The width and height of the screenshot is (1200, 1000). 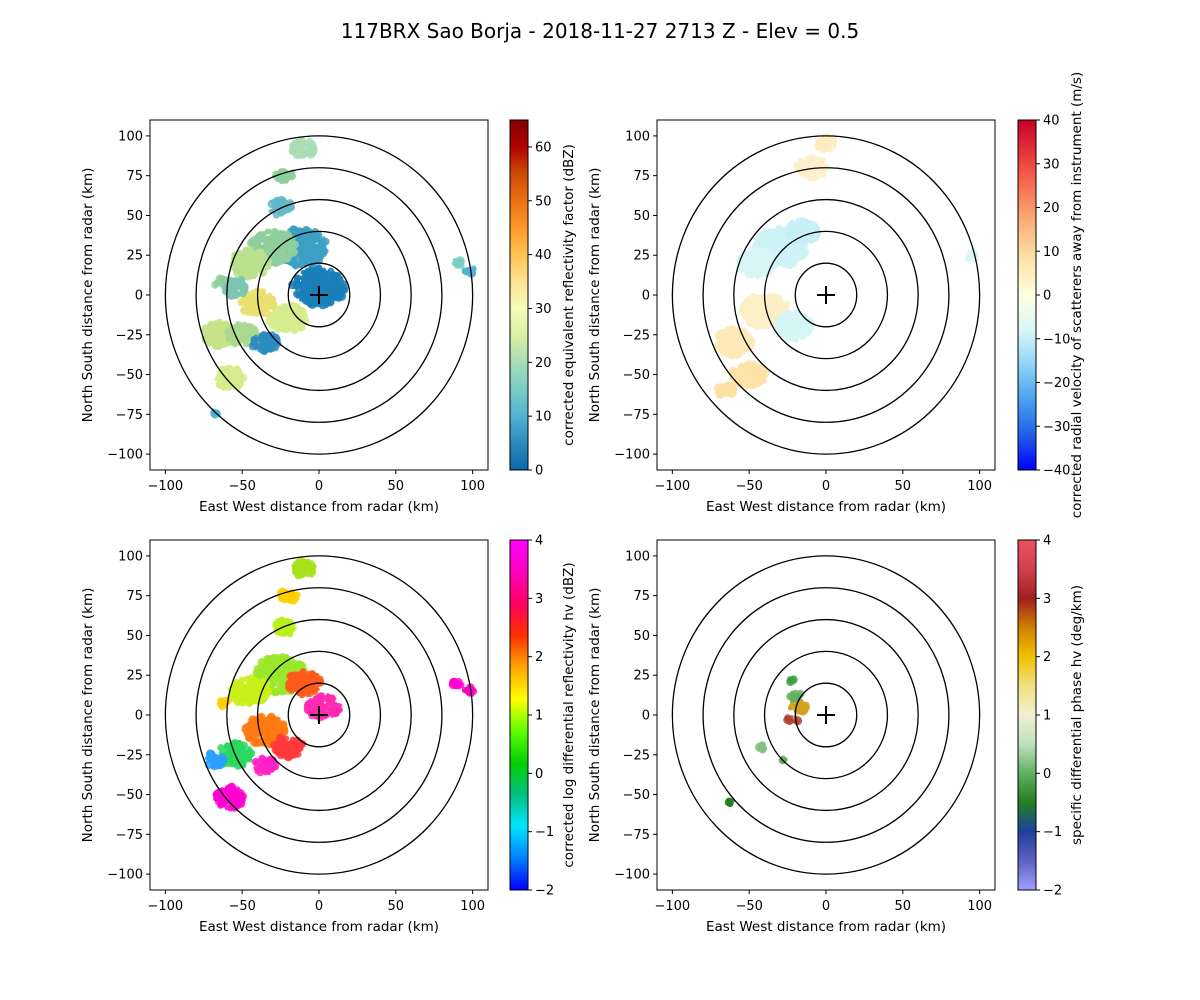 What do you see at coordinates (125, 455) in the screenshot?
I see `y-tick-label: −100` at bounding box center [125, 455].